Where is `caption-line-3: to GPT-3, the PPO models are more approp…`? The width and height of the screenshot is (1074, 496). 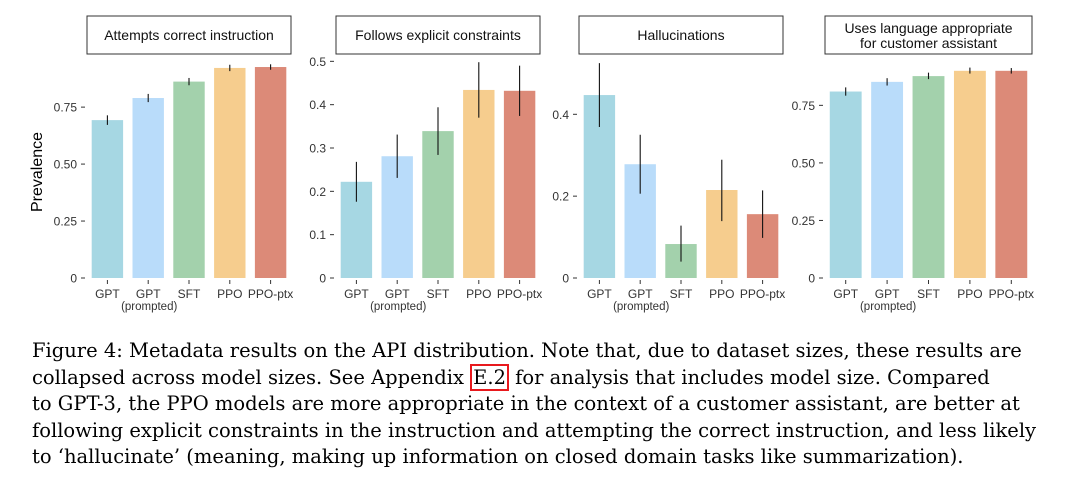
caption-line-3: to GPT-3, the PPO models are more approp… is located at coordinates (526, 403).